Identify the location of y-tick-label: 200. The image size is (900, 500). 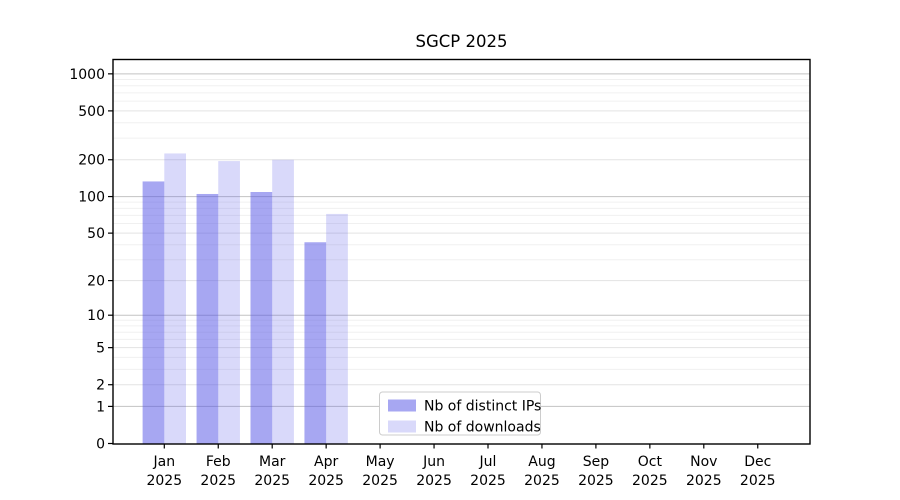
(91, 161).